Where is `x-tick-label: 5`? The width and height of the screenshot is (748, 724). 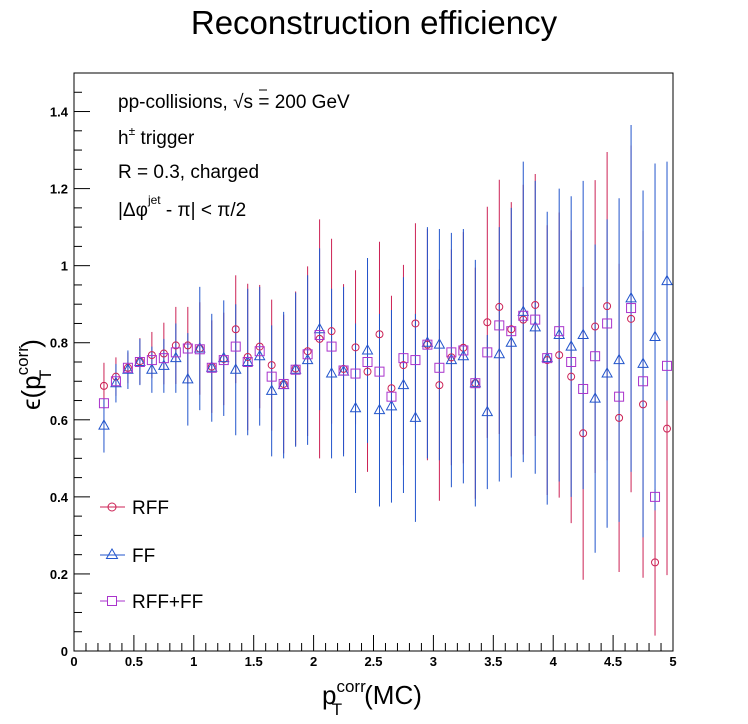 x-tick-label: 5 is located at coordinates (672, 661).